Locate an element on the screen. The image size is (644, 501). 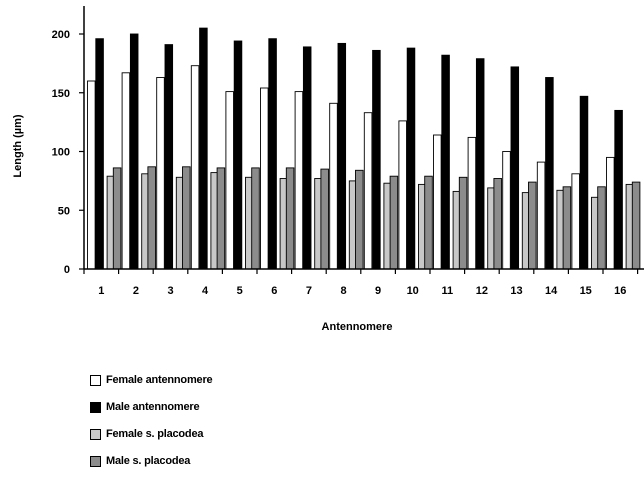
legend-swatch-male-antennomere is located at coordinates (95, 407).